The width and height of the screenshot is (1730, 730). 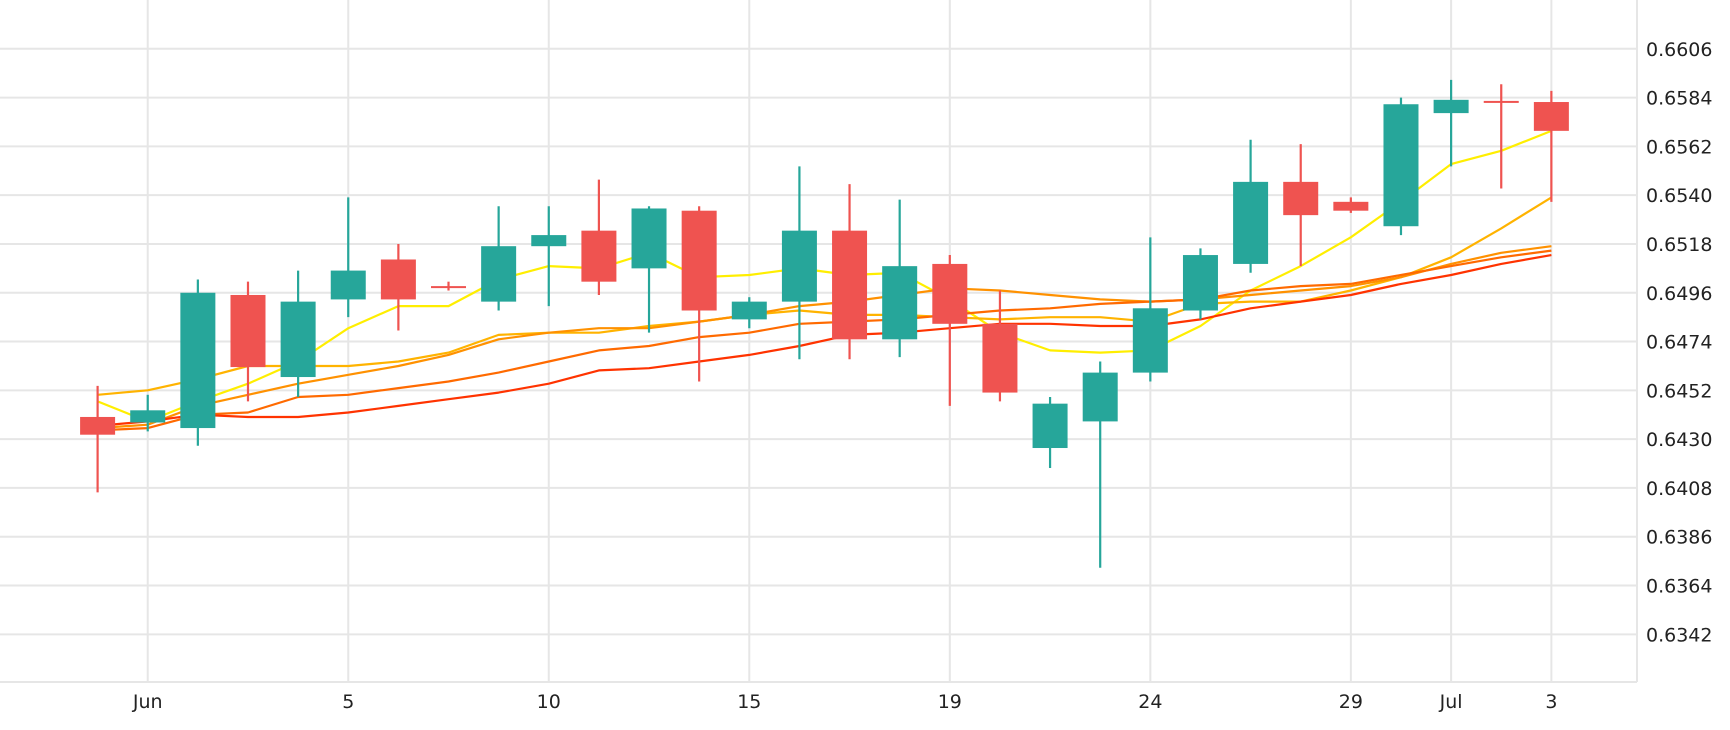 What do you see at coordinates (1679, 50) in the screenshot?
I see `y-tick-label: 0.6606` at bounding box center [1679, 50].